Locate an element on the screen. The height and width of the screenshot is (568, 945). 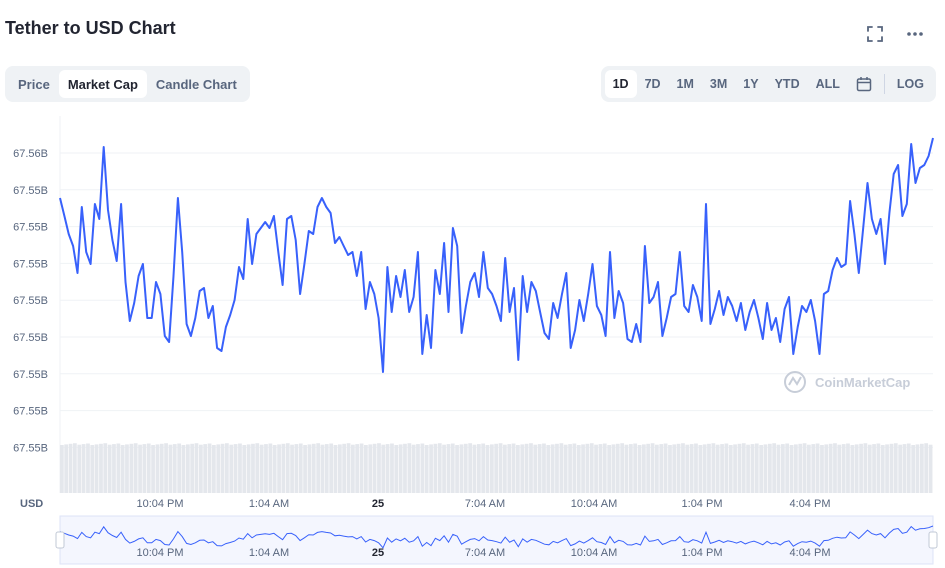
more-horizontal-icon is located at coordinates (915, 34).